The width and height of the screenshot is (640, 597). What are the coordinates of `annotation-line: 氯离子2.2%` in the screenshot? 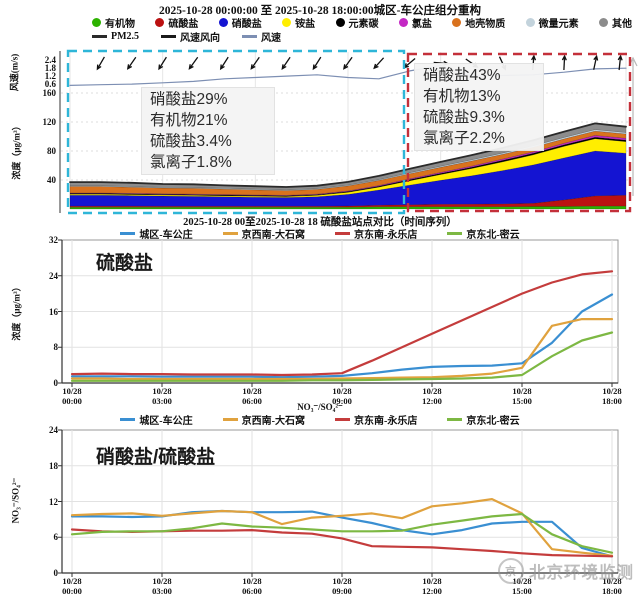 It's located at (464, 138).